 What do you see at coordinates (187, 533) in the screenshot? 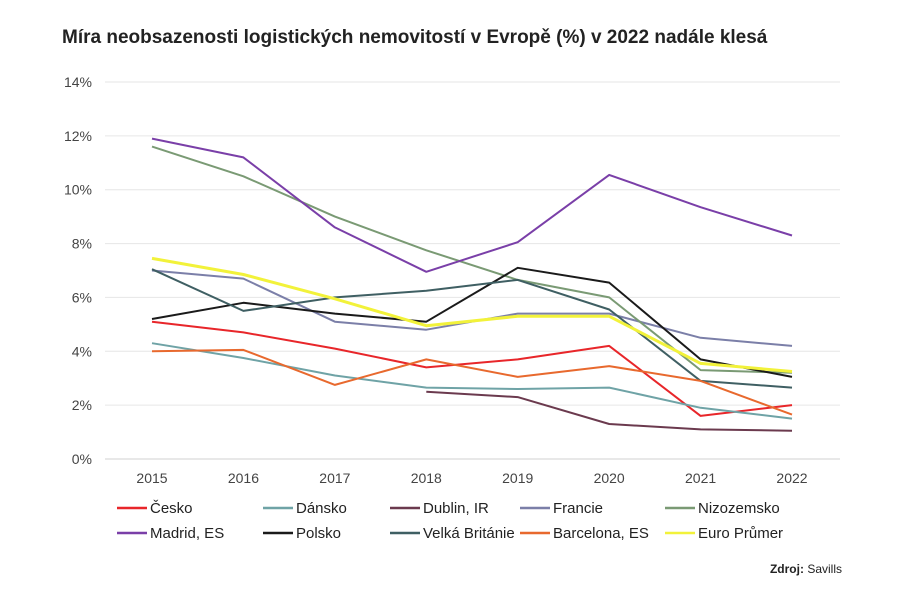
I see `legend-label: Madrid, ES` at bounding box center [187, 533].